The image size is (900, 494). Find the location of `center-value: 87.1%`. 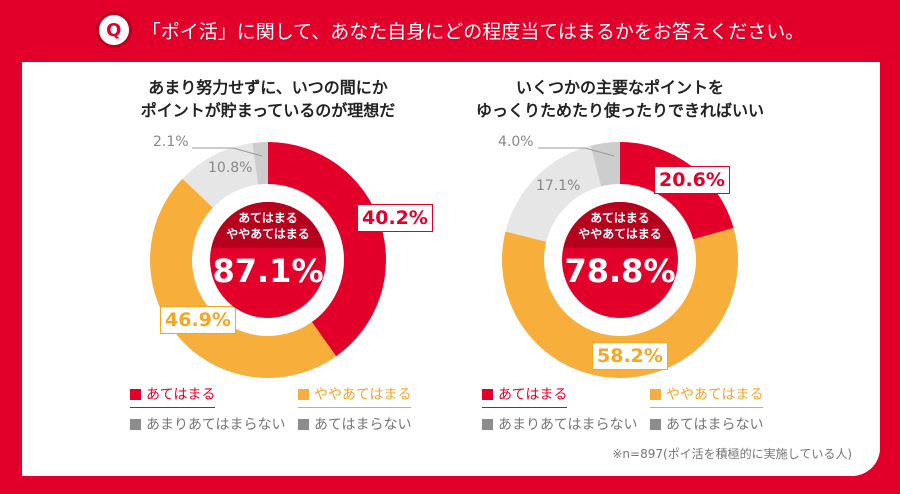

center-value: 87.1% is located at coordinates (268, 271).